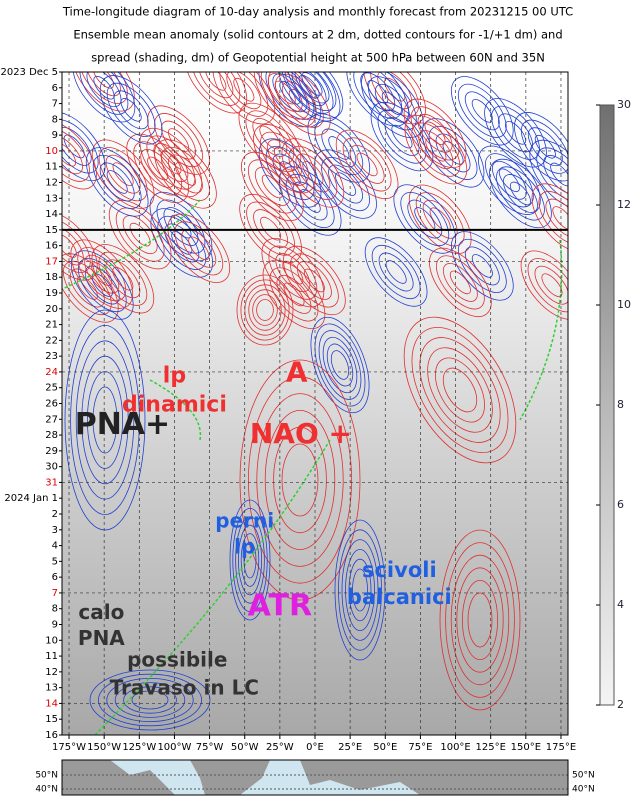 This screenshot has height=800, width=635. I want to click on x-tick-label: 150°W, so click(104, 747).